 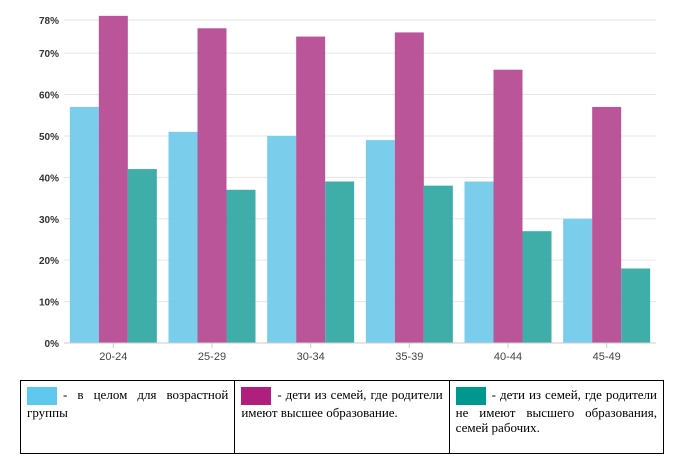 What do you see at coordinates (49, 220) in the screenshot?
I see `y-tick-label: 30%` at bounding box center [49, 220].